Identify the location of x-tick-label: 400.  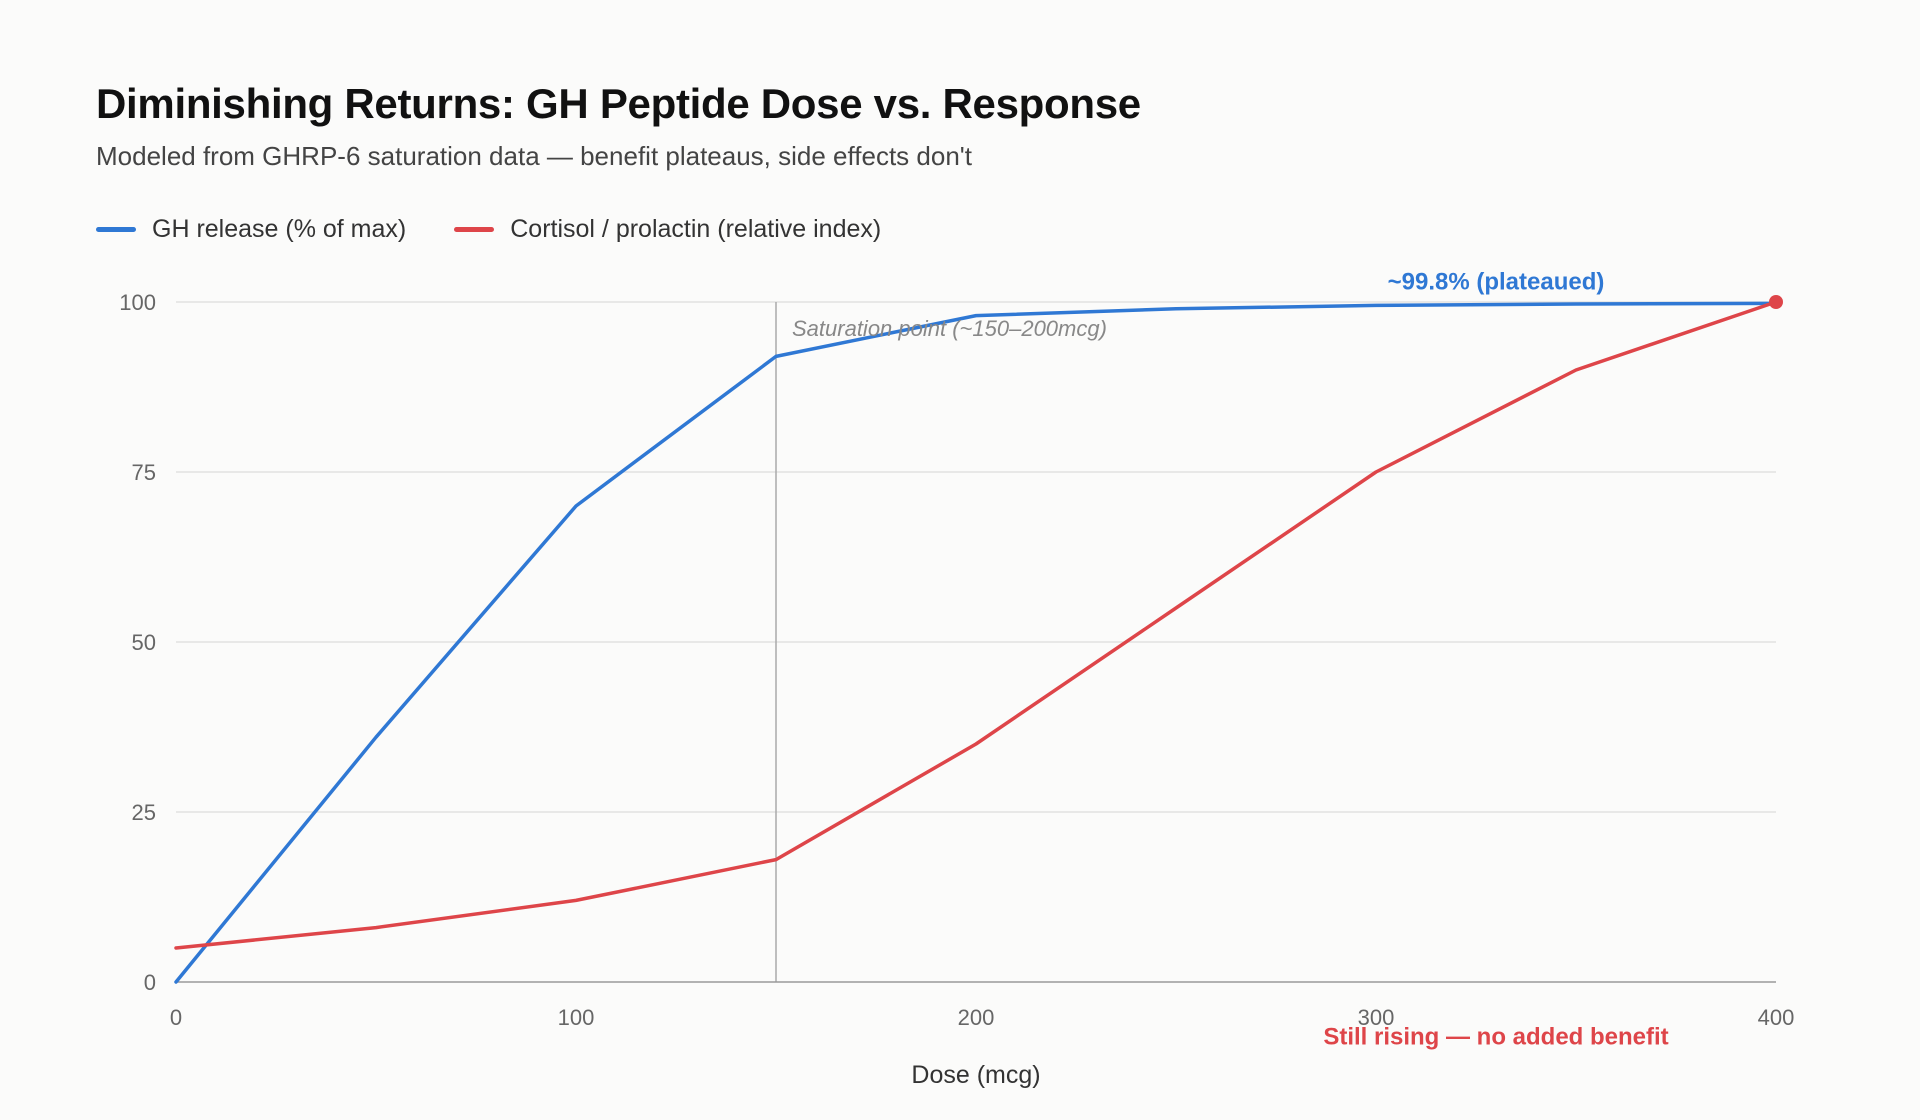
(1776, 1017).